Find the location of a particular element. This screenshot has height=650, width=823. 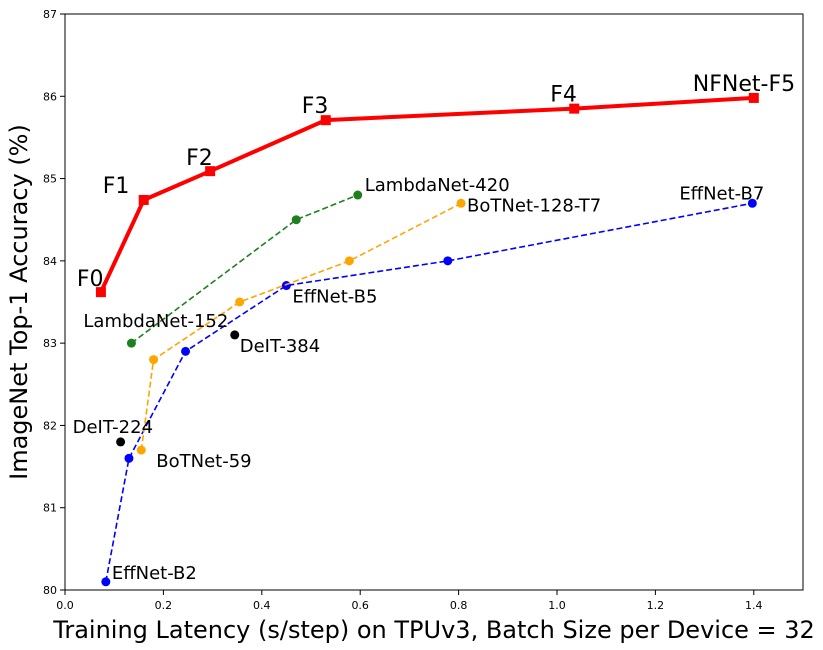

point-label: DeIT-224 is located at coordinates (113, 427).